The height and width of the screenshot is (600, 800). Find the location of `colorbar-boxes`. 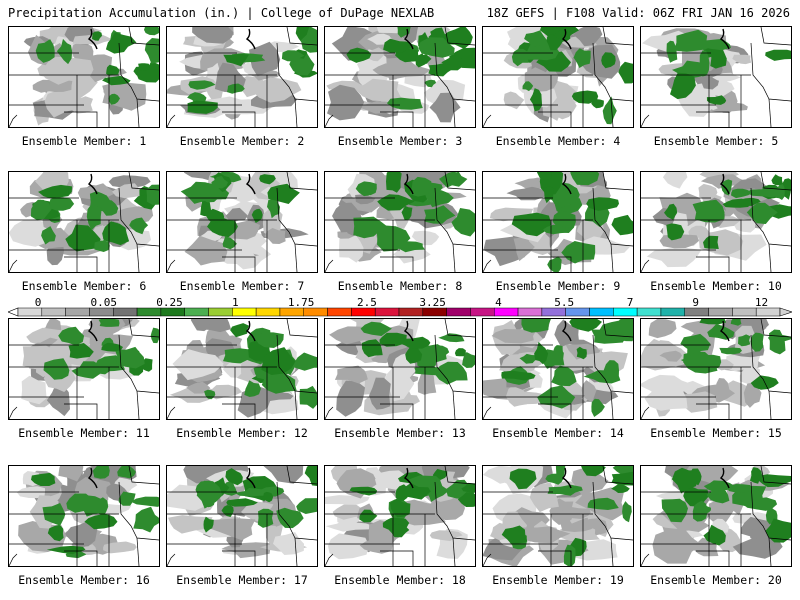

colorbar-boxes is located at coordinates (400, 312).